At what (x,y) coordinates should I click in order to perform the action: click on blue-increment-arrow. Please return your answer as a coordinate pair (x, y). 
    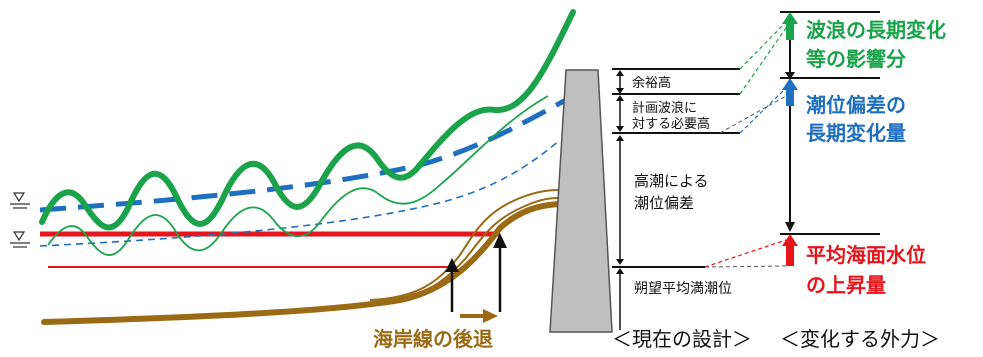
    Looking at the image, I should click on (790, 92).